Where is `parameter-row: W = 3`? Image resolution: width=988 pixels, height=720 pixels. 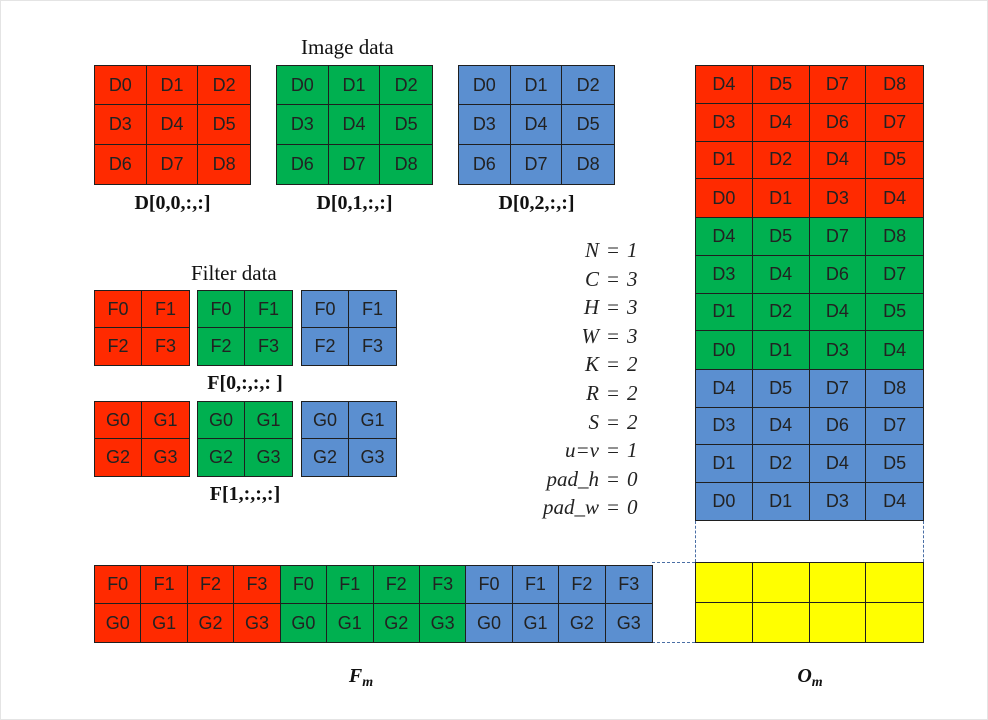 parameter-row: W = 3 is located at coordinates (569, 336).